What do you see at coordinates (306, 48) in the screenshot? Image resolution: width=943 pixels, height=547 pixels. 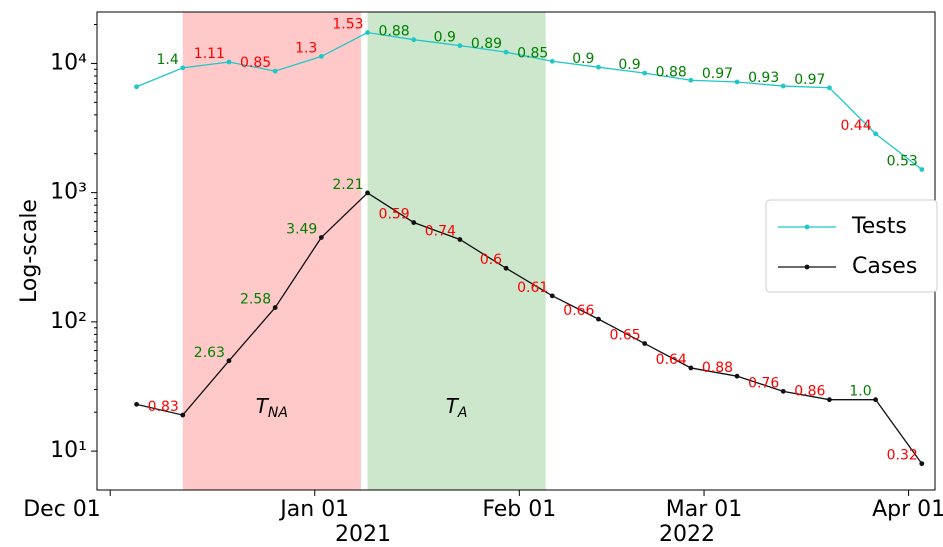 I see `value-label: 1.3` at bounding box center [306, 48].